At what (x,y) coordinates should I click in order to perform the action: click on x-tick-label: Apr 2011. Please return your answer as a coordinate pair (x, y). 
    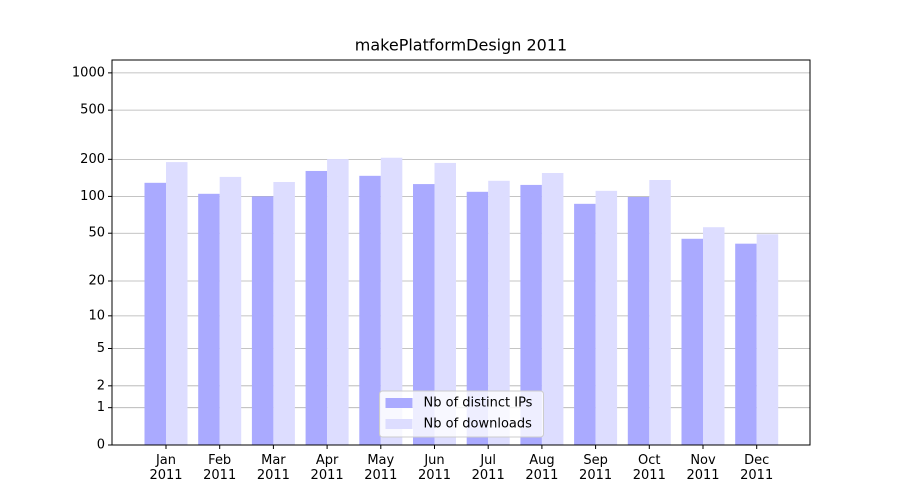
    Looking at the image, I should click on (327, 468).